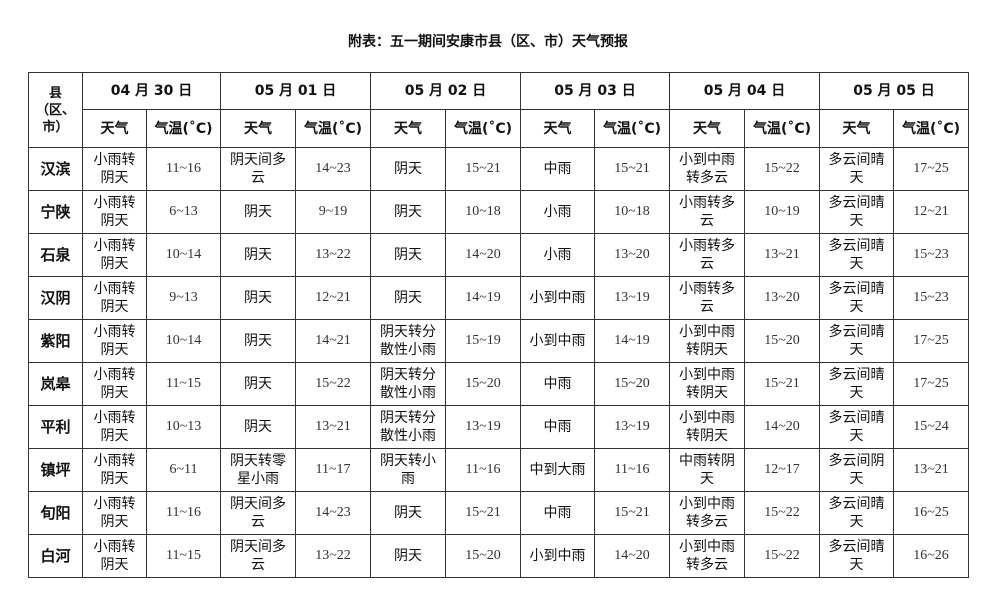 This screenshot has height=600, width=1000. I want to click on date-header: 05 月 01 日, so click(295, 91).